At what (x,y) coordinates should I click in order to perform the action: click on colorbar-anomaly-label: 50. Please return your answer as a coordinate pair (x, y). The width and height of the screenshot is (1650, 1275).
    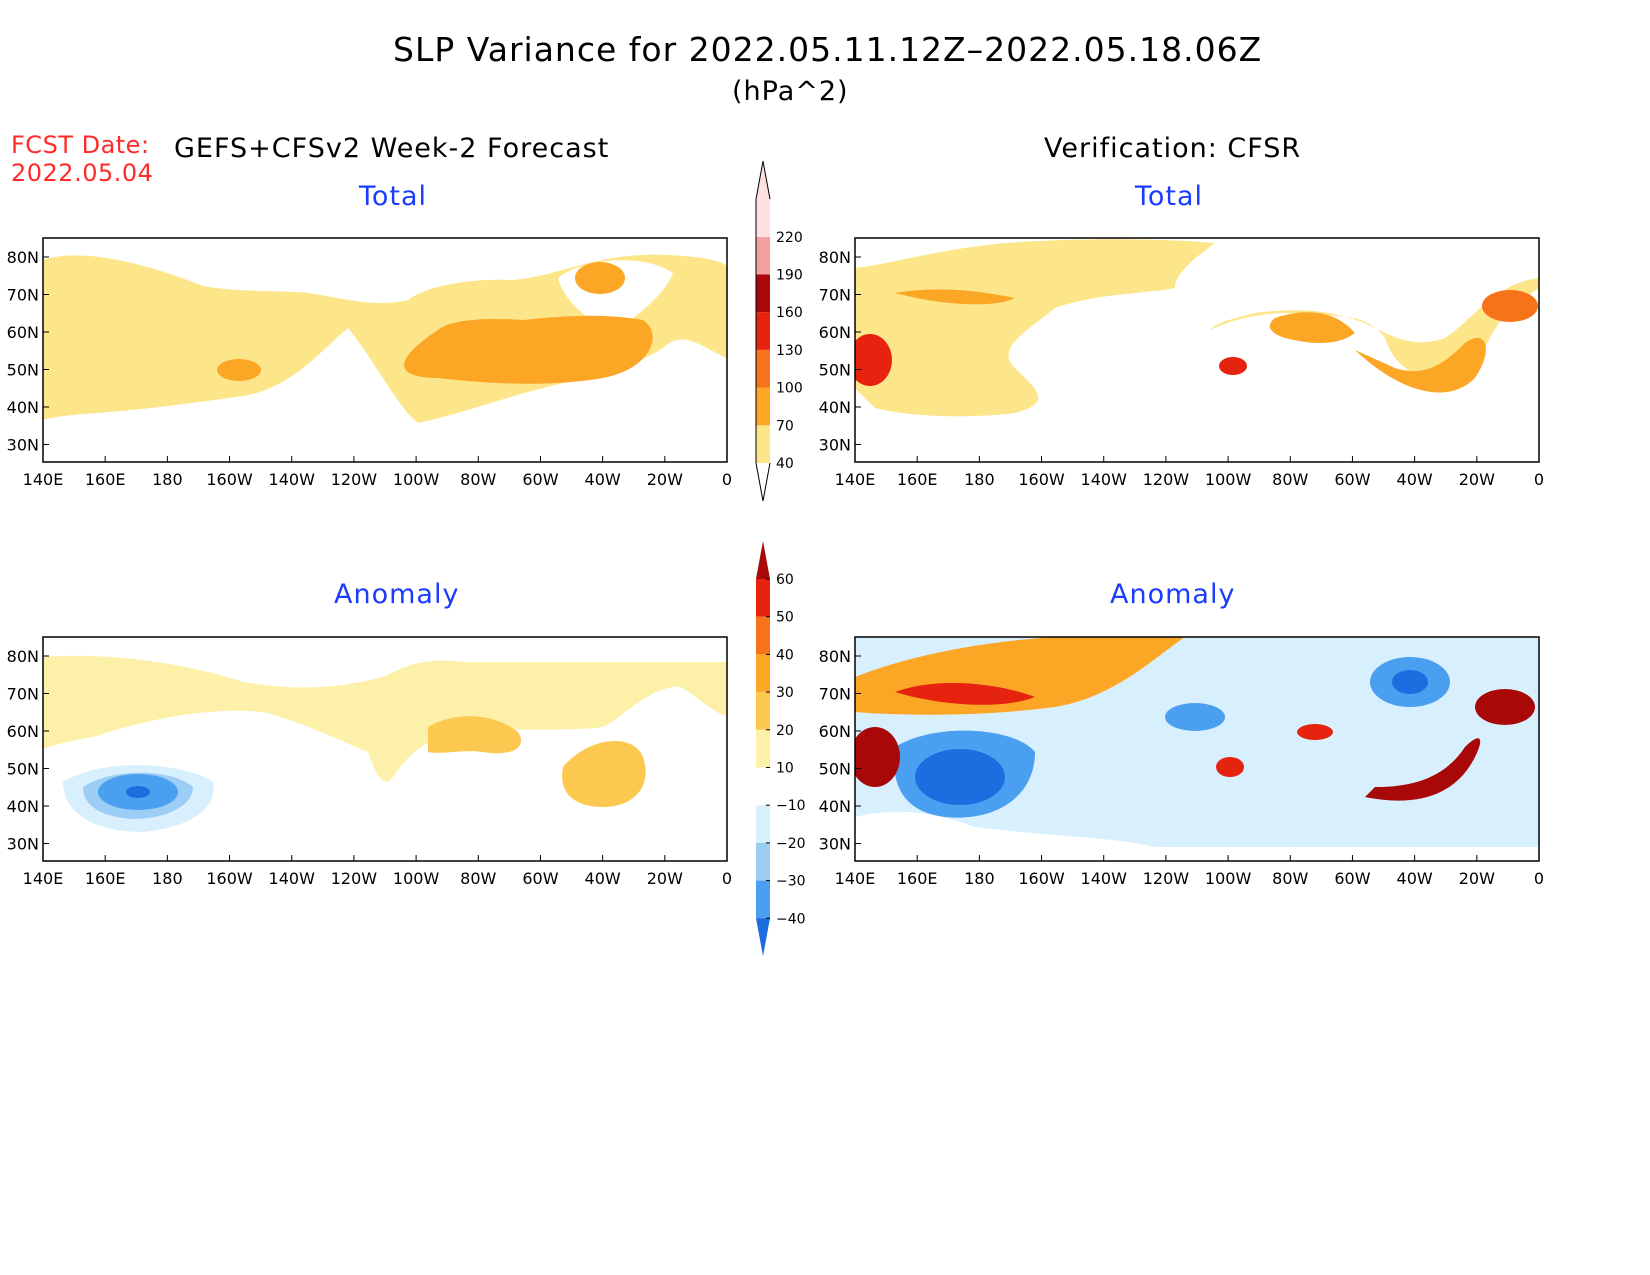
    Looking at the image, I should click on (785, 618).